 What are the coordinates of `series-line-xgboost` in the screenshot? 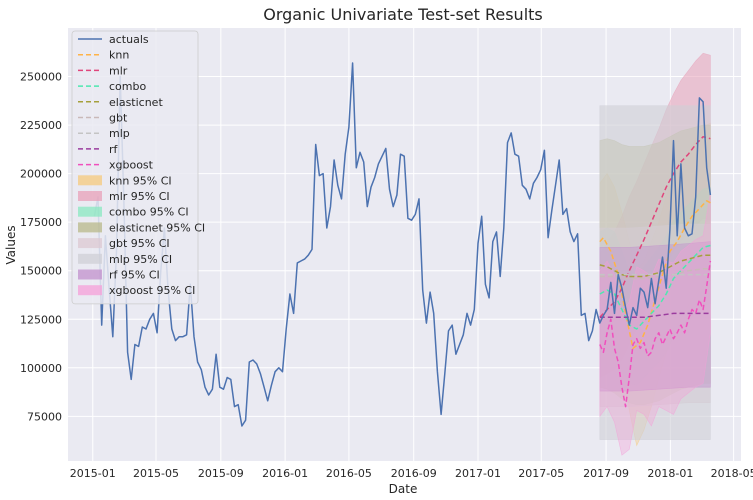 It's located at (655, 334).